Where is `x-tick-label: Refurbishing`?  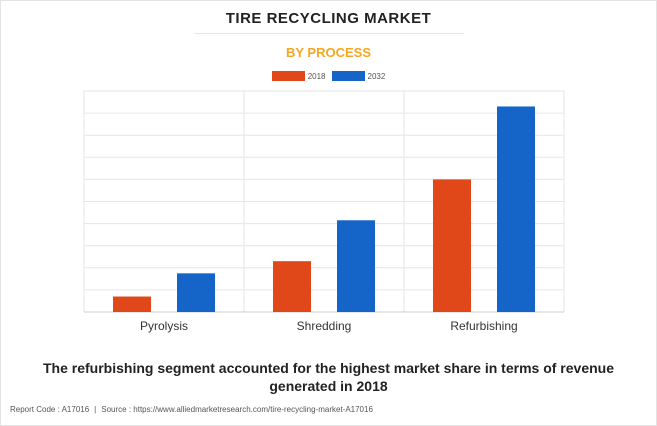
x-tick-label: Refurbishing is located at coordinates (483, 326).